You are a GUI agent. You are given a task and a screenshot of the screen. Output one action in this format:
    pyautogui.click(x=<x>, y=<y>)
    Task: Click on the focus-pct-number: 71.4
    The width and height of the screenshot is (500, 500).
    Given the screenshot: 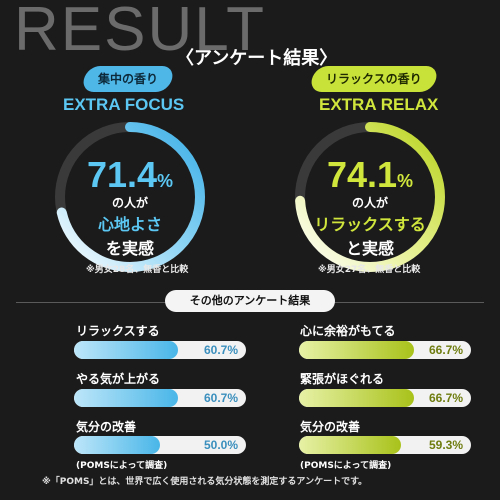 What is the action you would take?
    pyautogui.click(x=122, y=174)
    